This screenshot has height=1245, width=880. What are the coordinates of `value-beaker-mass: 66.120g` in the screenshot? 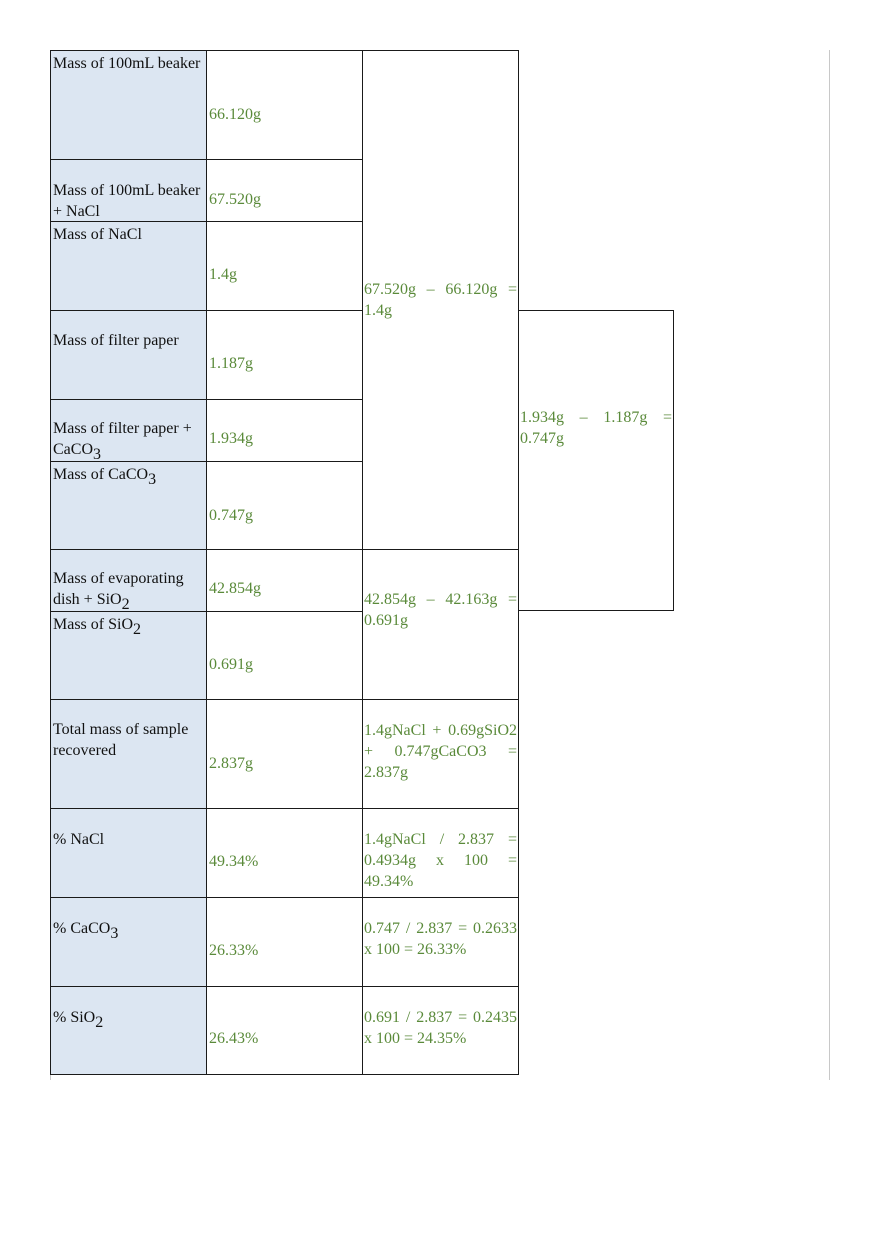 It's located at (284, 105).